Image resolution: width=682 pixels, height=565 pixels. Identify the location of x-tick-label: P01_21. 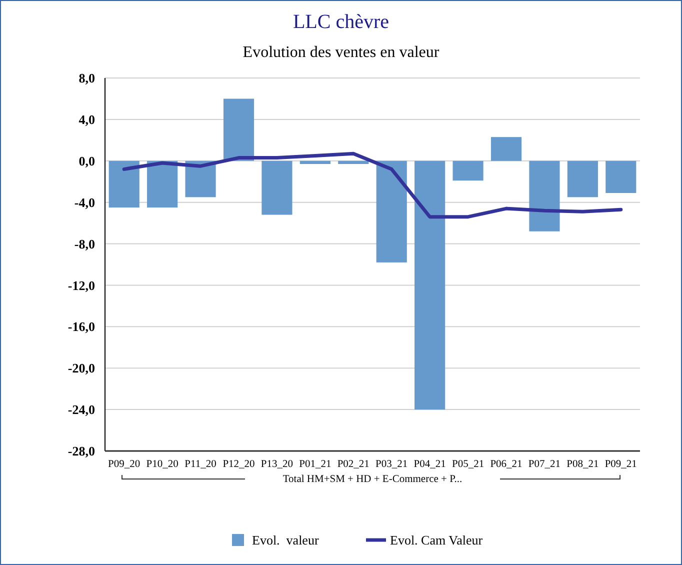
(315, 464).